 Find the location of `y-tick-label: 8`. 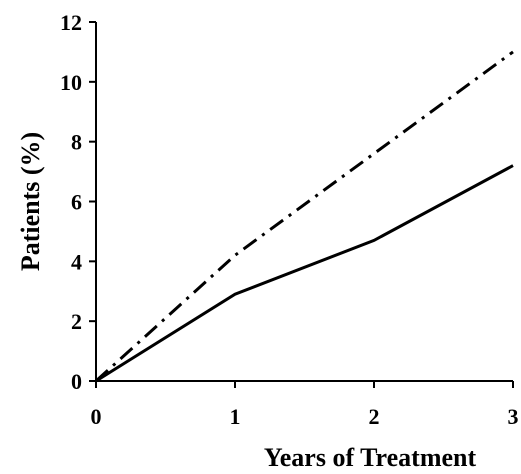

y-tick-label: 8 is located at coordinates (76, 142).